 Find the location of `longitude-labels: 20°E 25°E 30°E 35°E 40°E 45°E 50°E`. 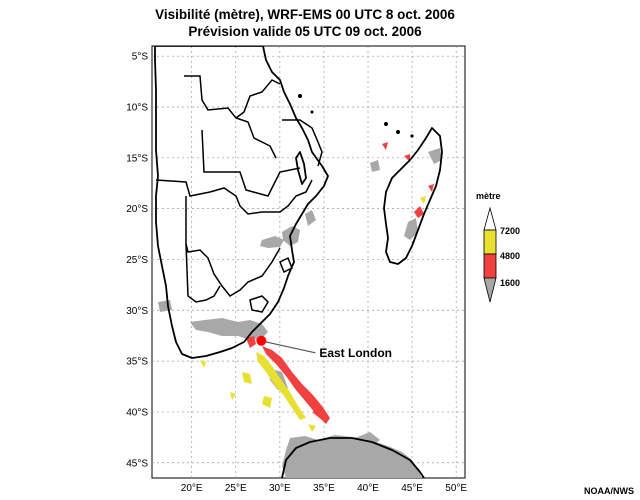

longitude-labels: 20°E 25°E 30°E 35°E 40°E 45°E 50°E is located at coordinates (324, 488).